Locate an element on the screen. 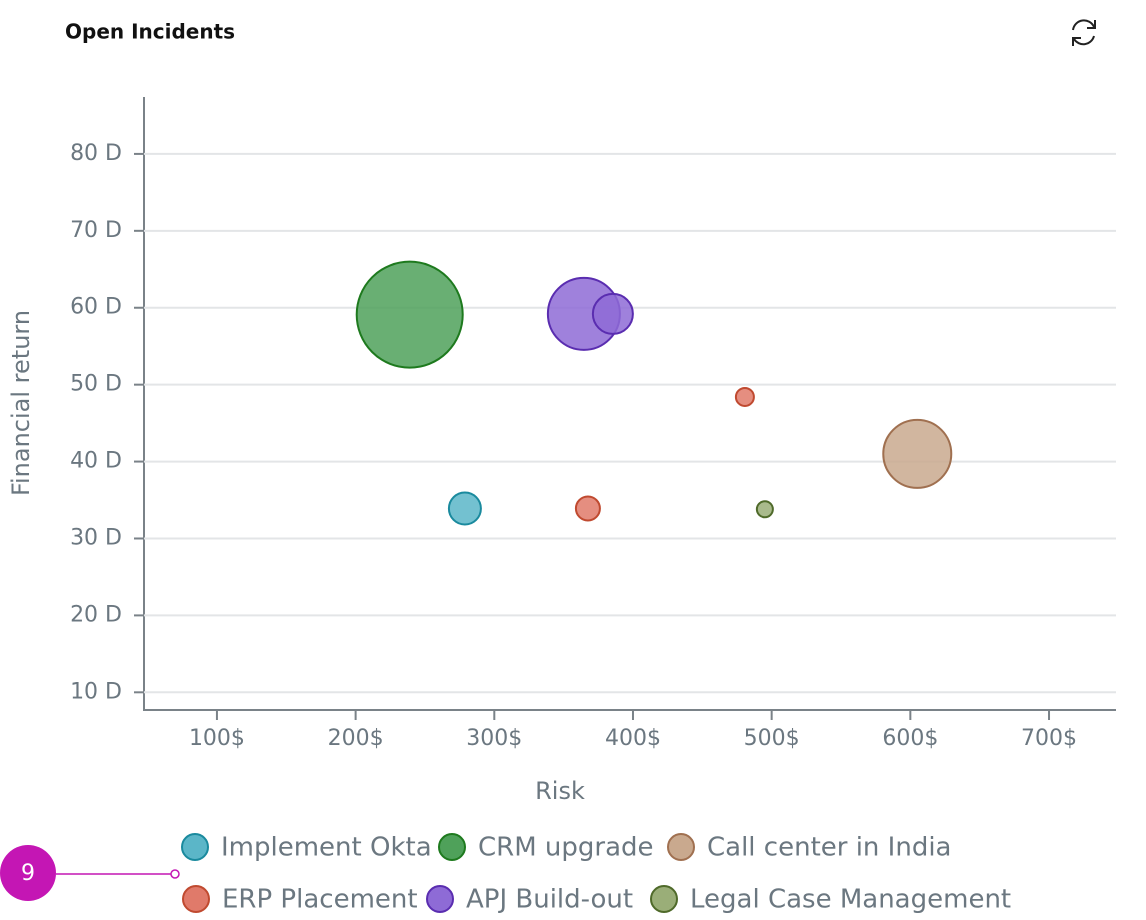  y-tick-label: 80 D is located at coordinates (96, 153).